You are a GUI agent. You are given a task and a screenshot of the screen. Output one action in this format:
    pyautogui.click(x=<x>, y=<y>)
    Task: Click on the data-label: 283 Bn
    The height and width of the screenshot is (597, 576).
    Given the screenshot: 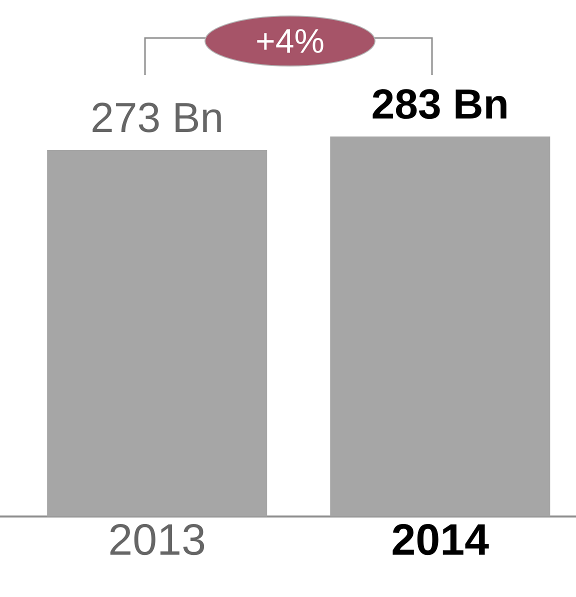 What is the action you would take?
    pyautogui.click(x=439, y=104)
    